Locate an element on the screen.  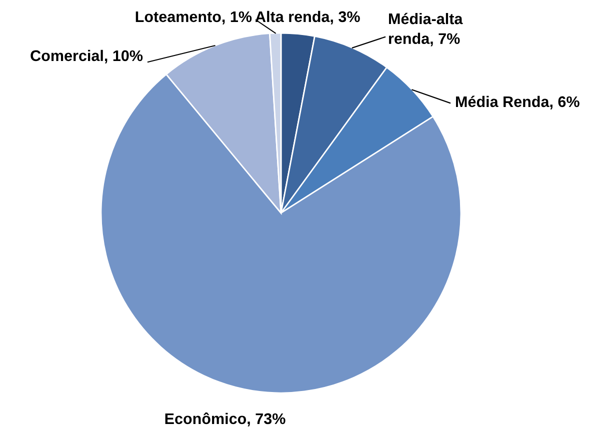
slice-label: Média Renda, 6% is located at coordinates (518, 103).